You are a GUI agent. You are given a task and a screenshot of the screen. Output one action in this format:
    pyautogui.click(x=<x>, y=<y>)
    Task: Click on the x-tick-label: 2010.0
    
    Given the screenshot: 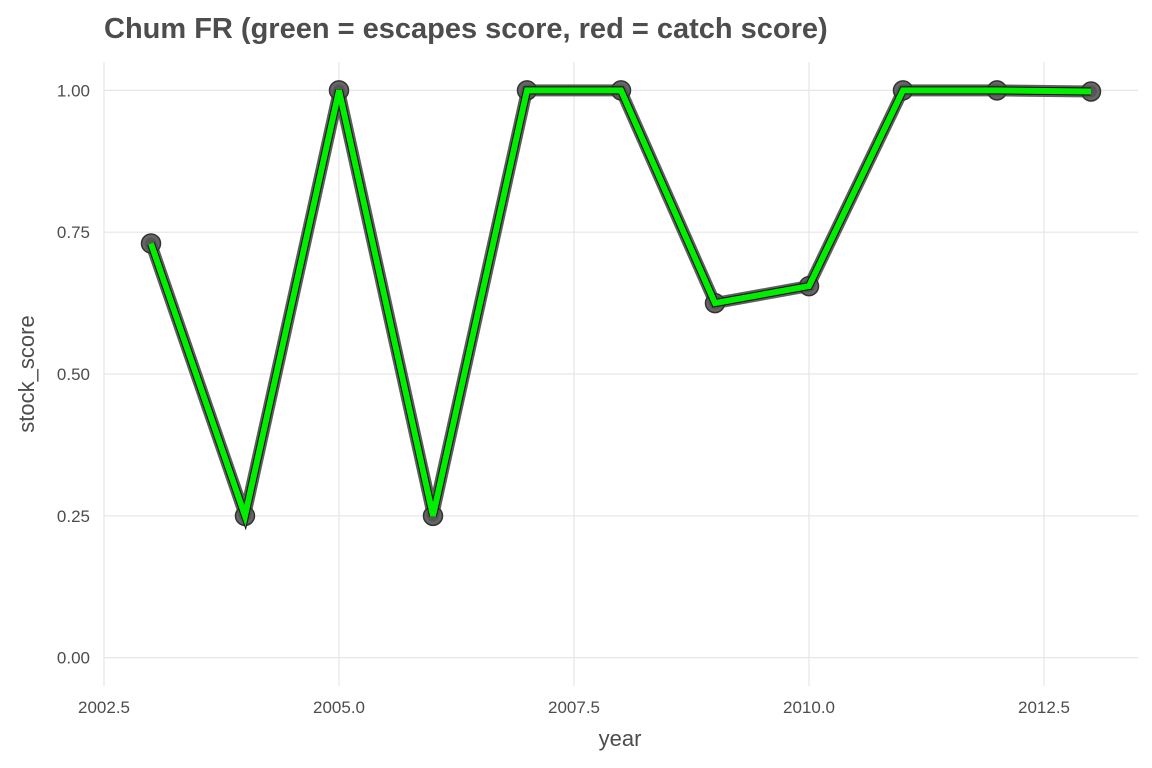 What is the action you would take?
    pyautogui.click(x=809, y=707)
    